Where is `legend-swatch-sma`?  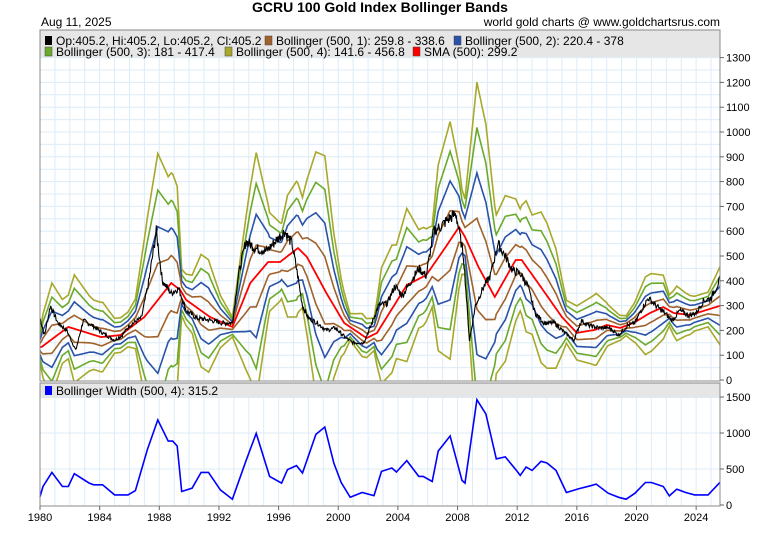
legend-swatch-sma is located at coordinates (416, 51).